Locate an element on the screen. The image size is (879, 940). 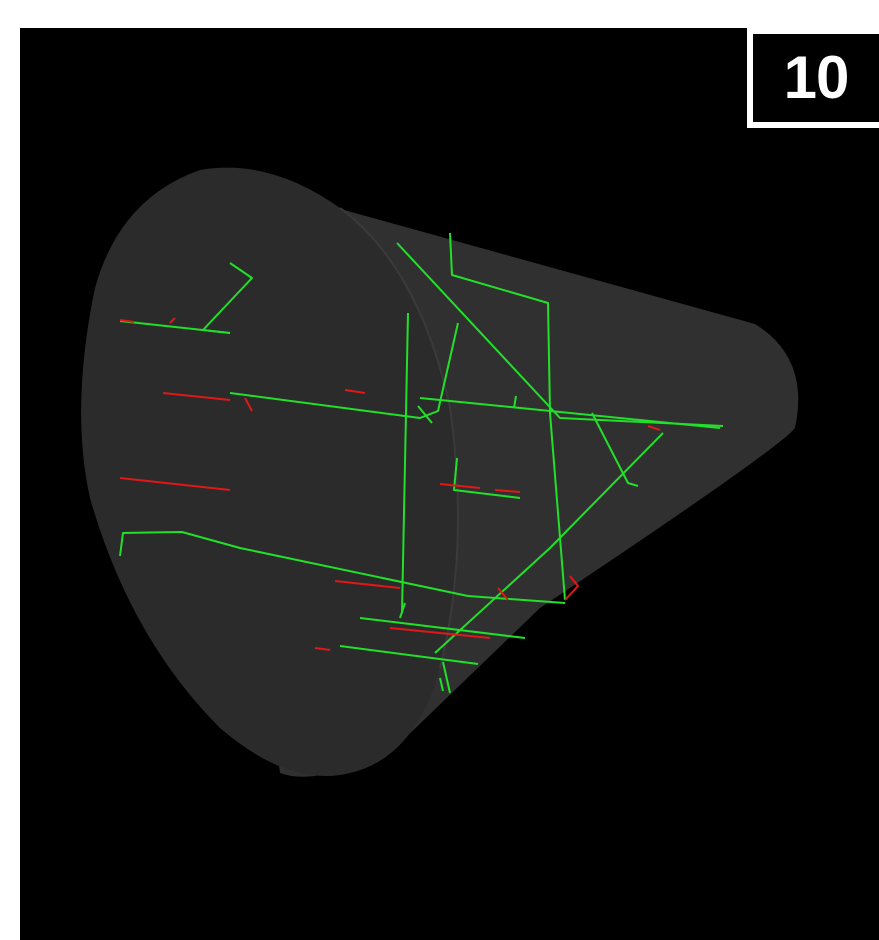
frame-number: 10 is located at coordinates (816, 77).